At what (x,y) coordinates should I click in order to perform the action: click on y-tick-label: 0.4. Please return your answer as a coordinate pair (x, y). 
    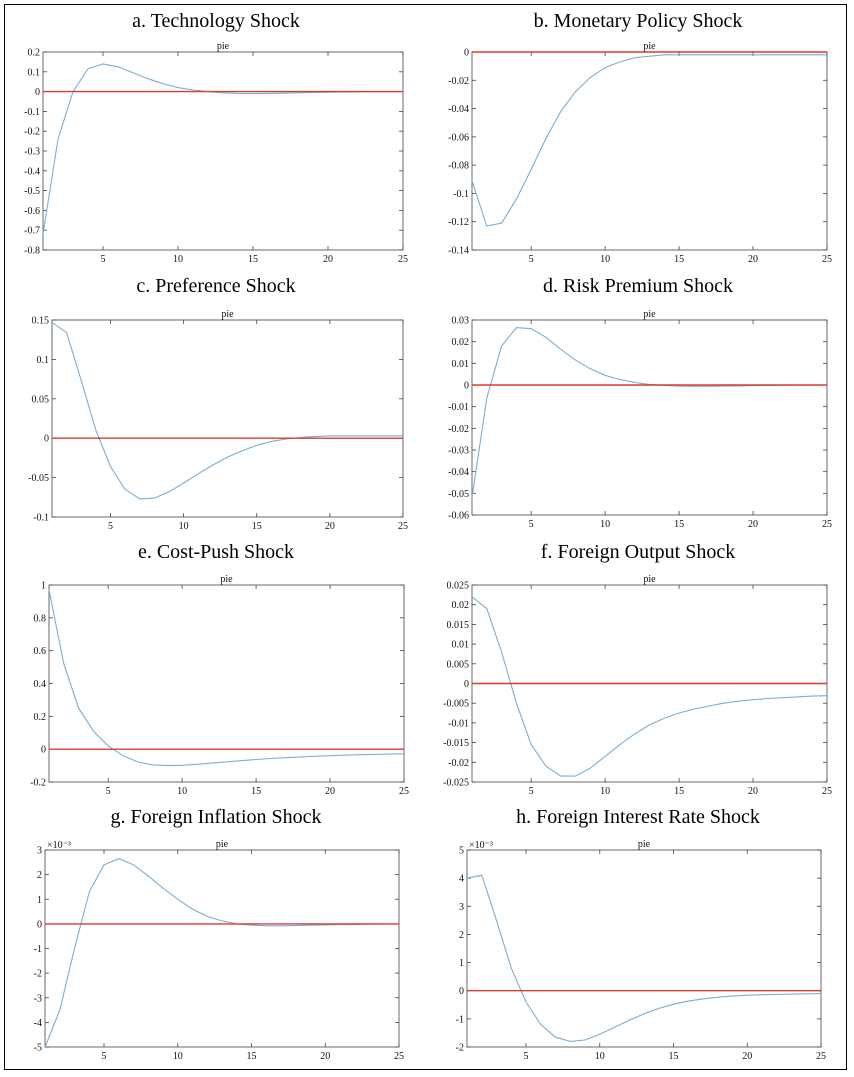
    Looking at the image, I should click on (40, 684).